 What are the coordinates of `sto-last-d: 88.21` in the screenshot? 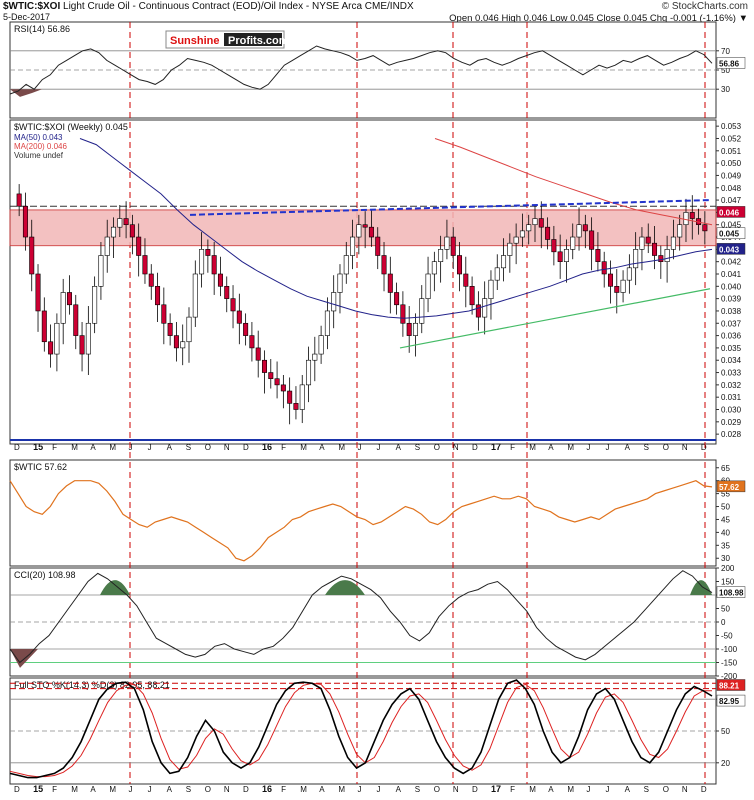 It's located at (729, 685).